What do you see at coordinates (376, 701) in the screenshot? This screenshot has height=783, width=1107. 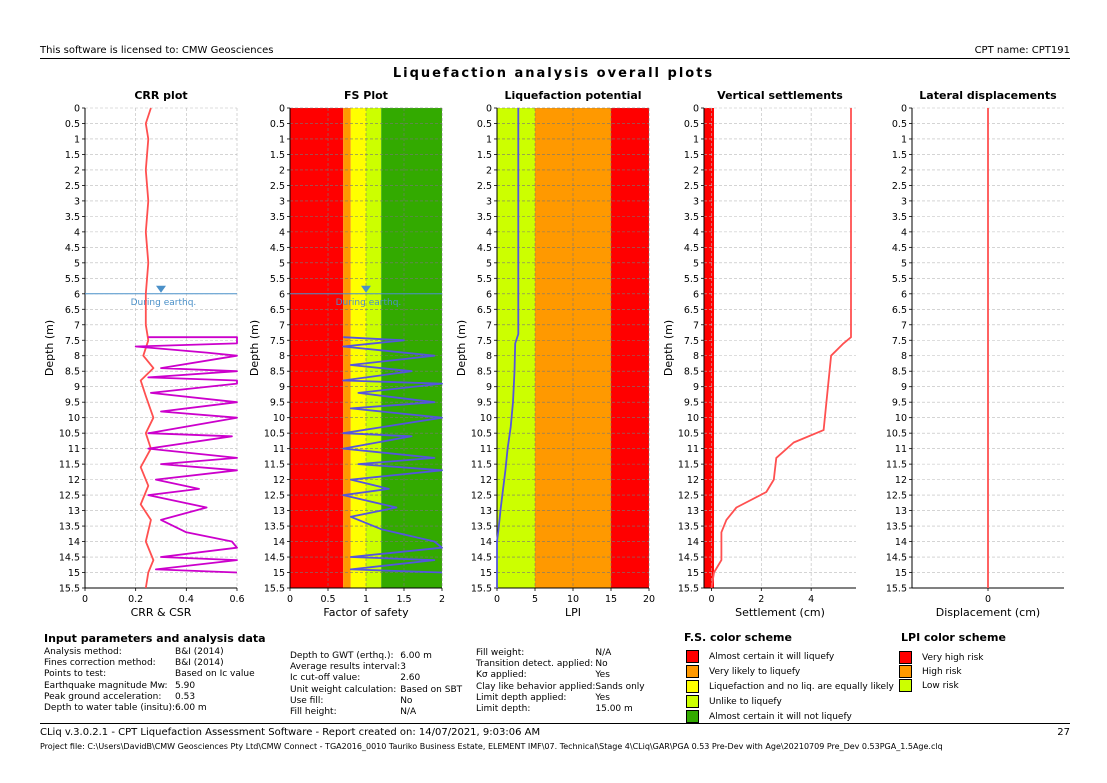 I see `param-row: Use fill: No` at bounding box center [376, 701].